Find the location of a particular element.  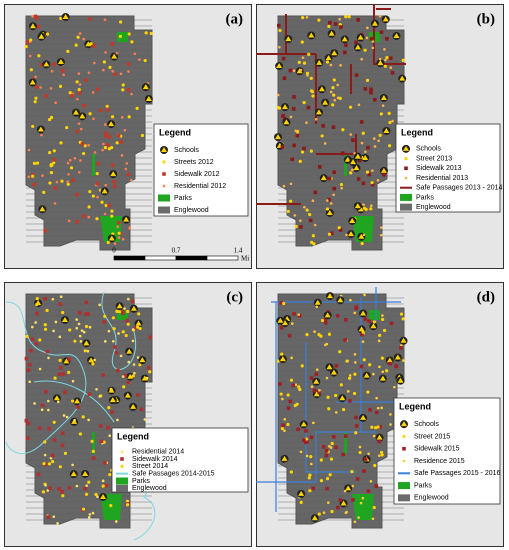

legend-item: Street 2013 is located at coordinates (434, 158).